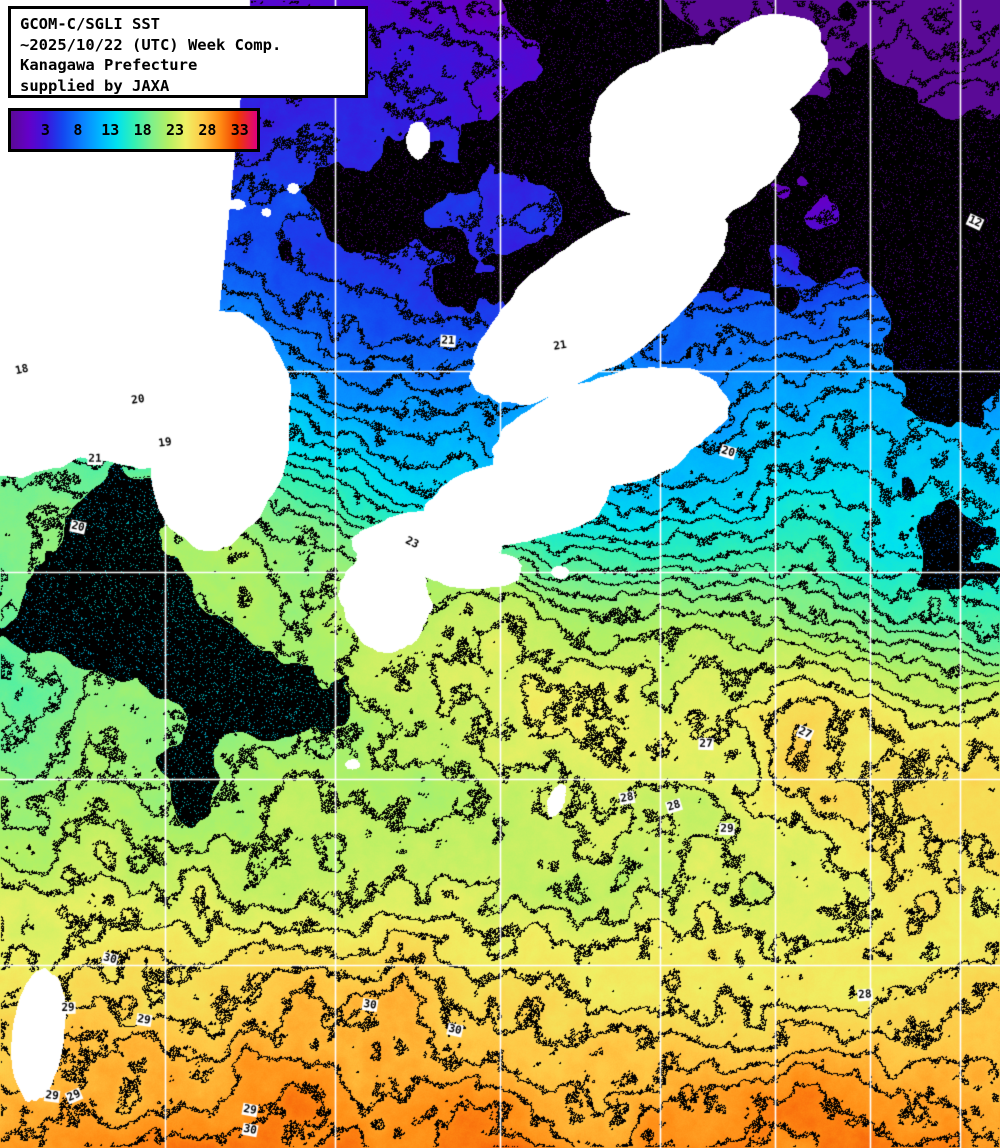  What do you see at coordinates (90, 24) in the screenshot?
I see `header-title-line1: GCOM-C/SGLI SST` at bounding box center [90, 24].